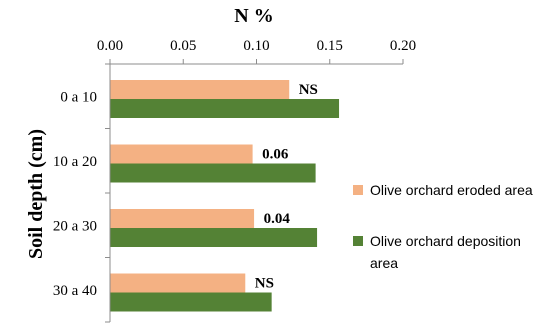 This screenshot has height=324, width=551. I want to click on x-tick-label: 0.10, so click(256, 46).